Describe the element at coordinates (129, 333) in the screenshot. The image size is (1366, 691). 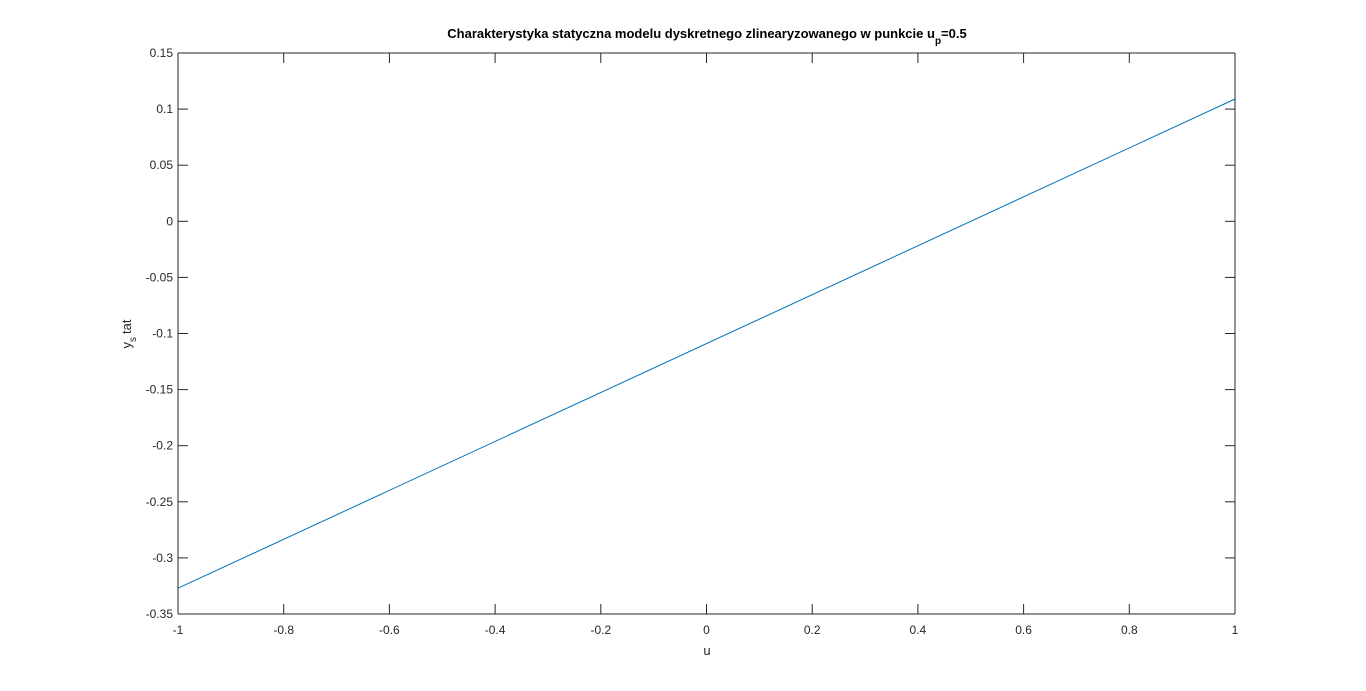
I see `y-axis-label: ystat` at that location.